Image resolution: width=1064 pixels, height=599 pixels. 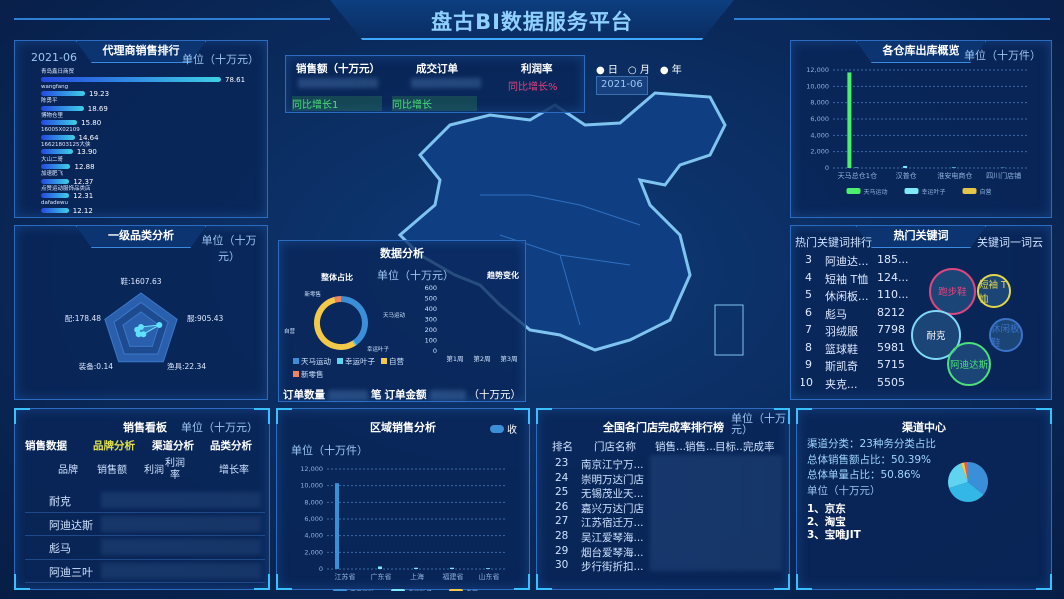 I want to click on radar-chart: 鞋:1607.63 服:905.43 渔具:22.34 装备:0.14 配:178.48, so click(x=142, y=313).